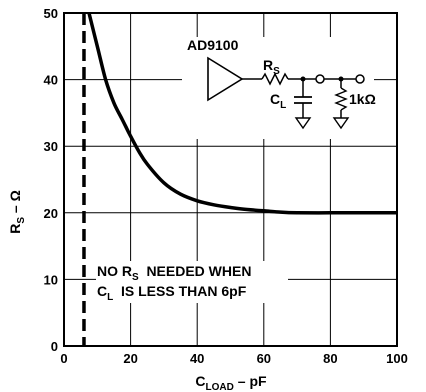 The image size is (426, 392). I want to click on y-tick-label: 50, so click(51, 13).